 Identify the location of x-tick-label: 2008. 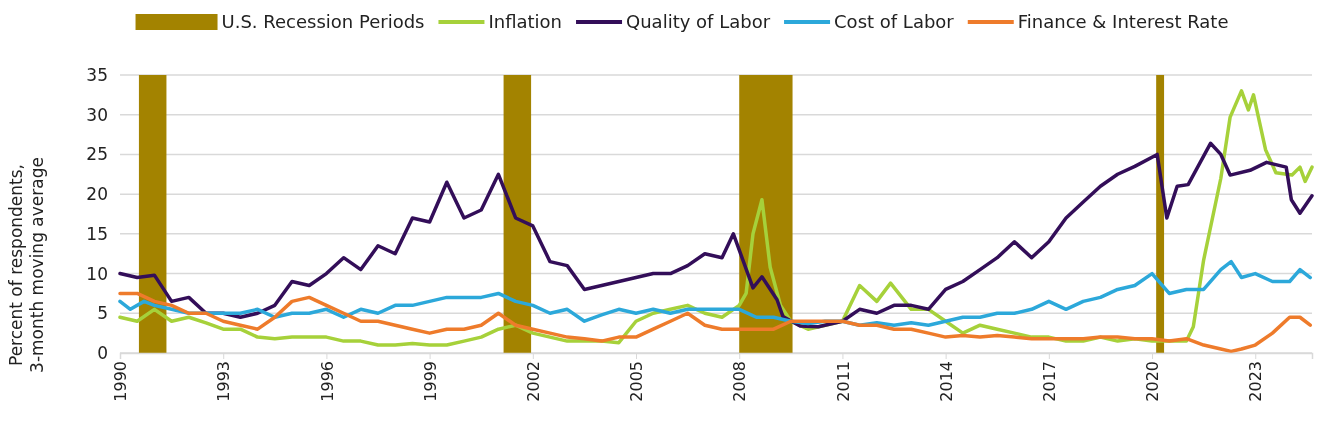
(740, 381).